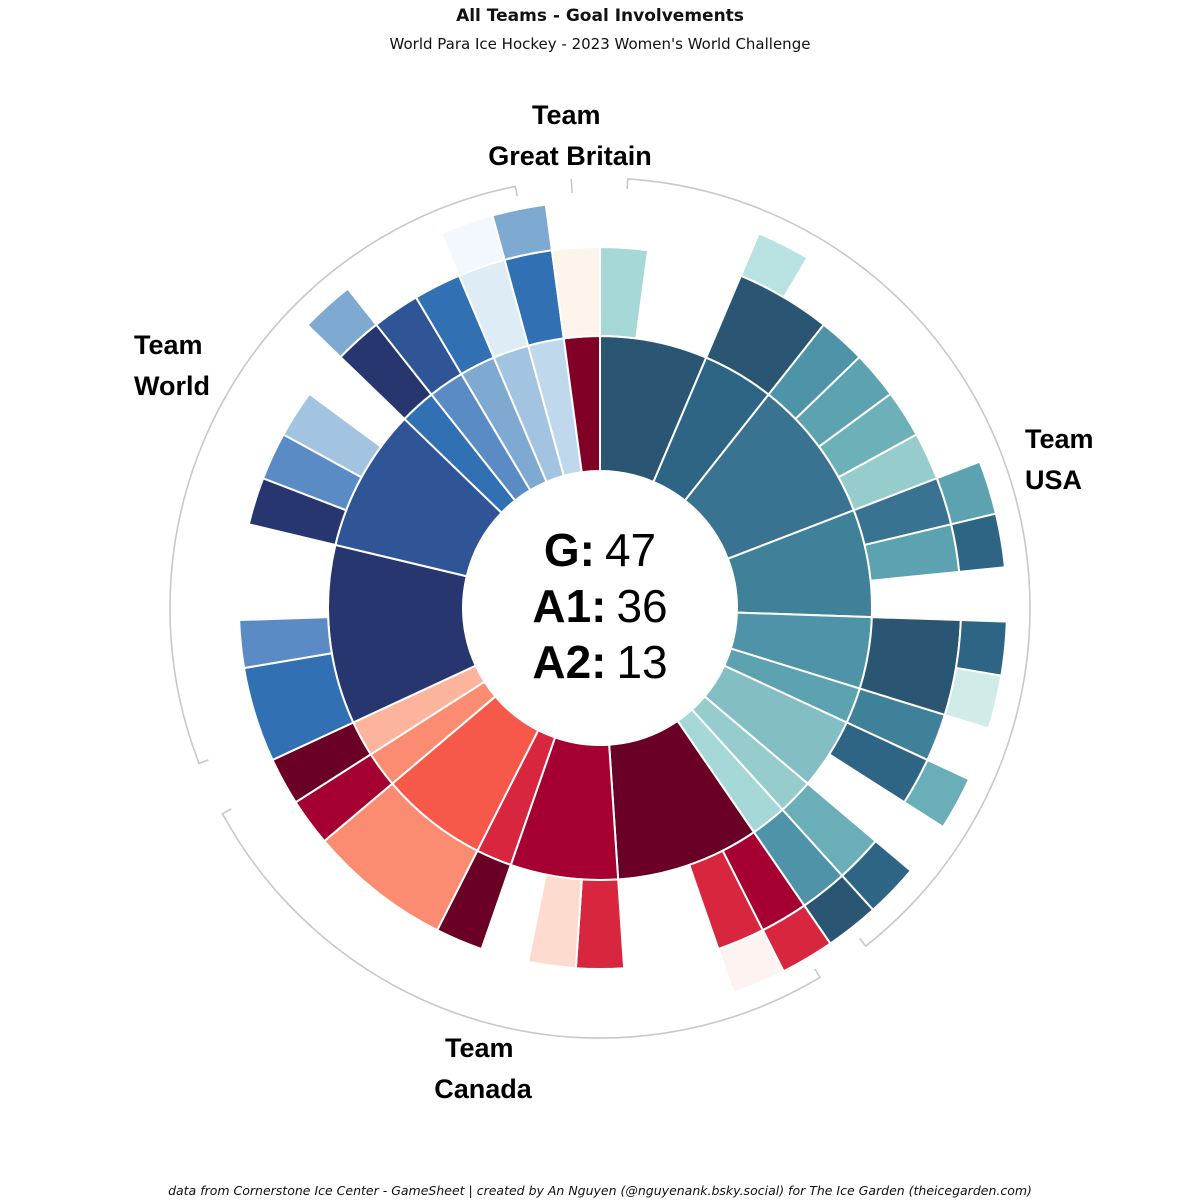 This screenshot has width=1200, height=1200. What do you see at coordinates (1063, 459) in the screenshot?
I see `team-label-usa: Team USA` at bounding box center [1063, 459].